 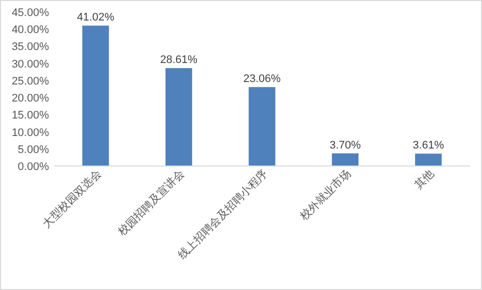 I want to click on y-tick-label: 0.00%, so click(x=34, y=167).